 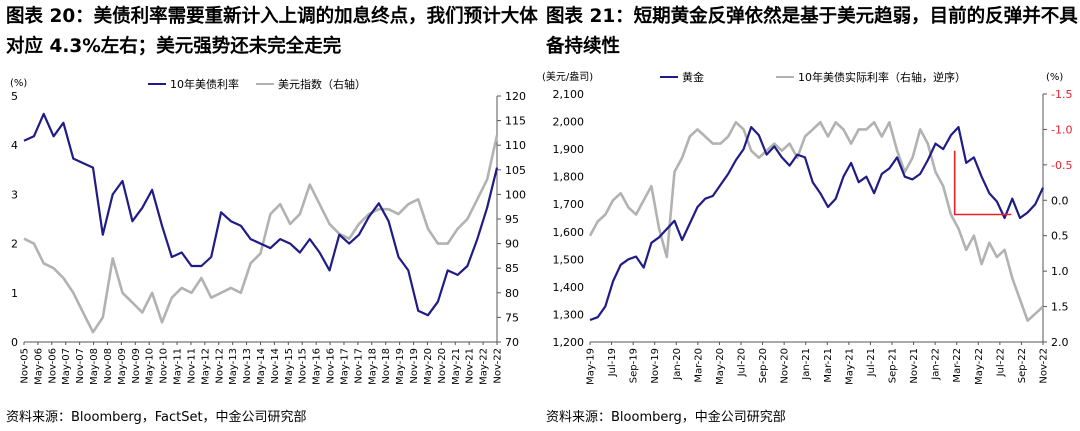 What do you see at coordinates (1060, 307) in the screenshot?
I see `right-axis-tick-label: 1.5` at bounding box center [1060, 307].